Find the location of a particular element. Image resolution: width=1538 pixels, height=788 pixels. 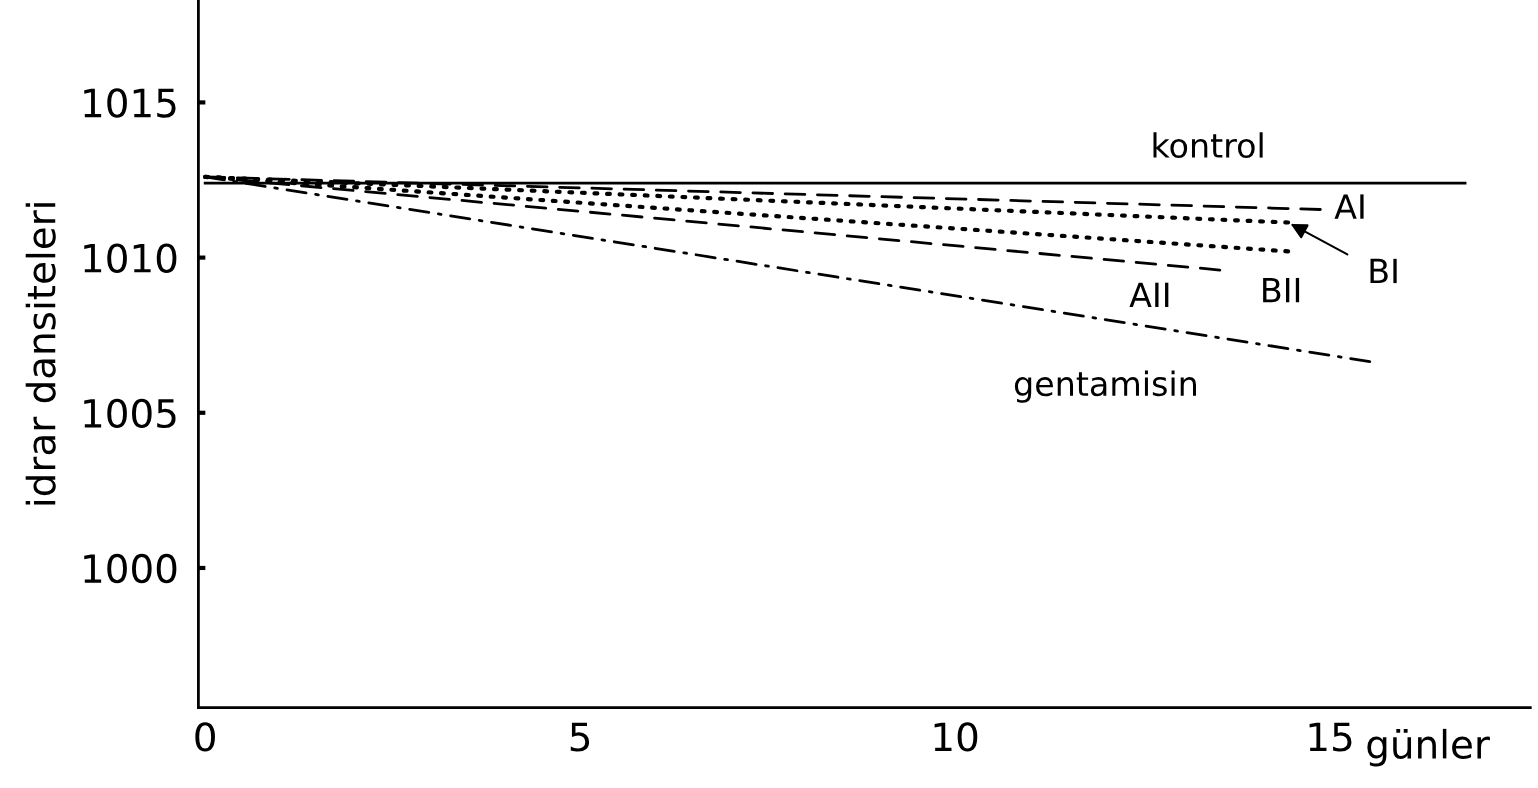

series-label: AI is located at coordinates (1349, 206).